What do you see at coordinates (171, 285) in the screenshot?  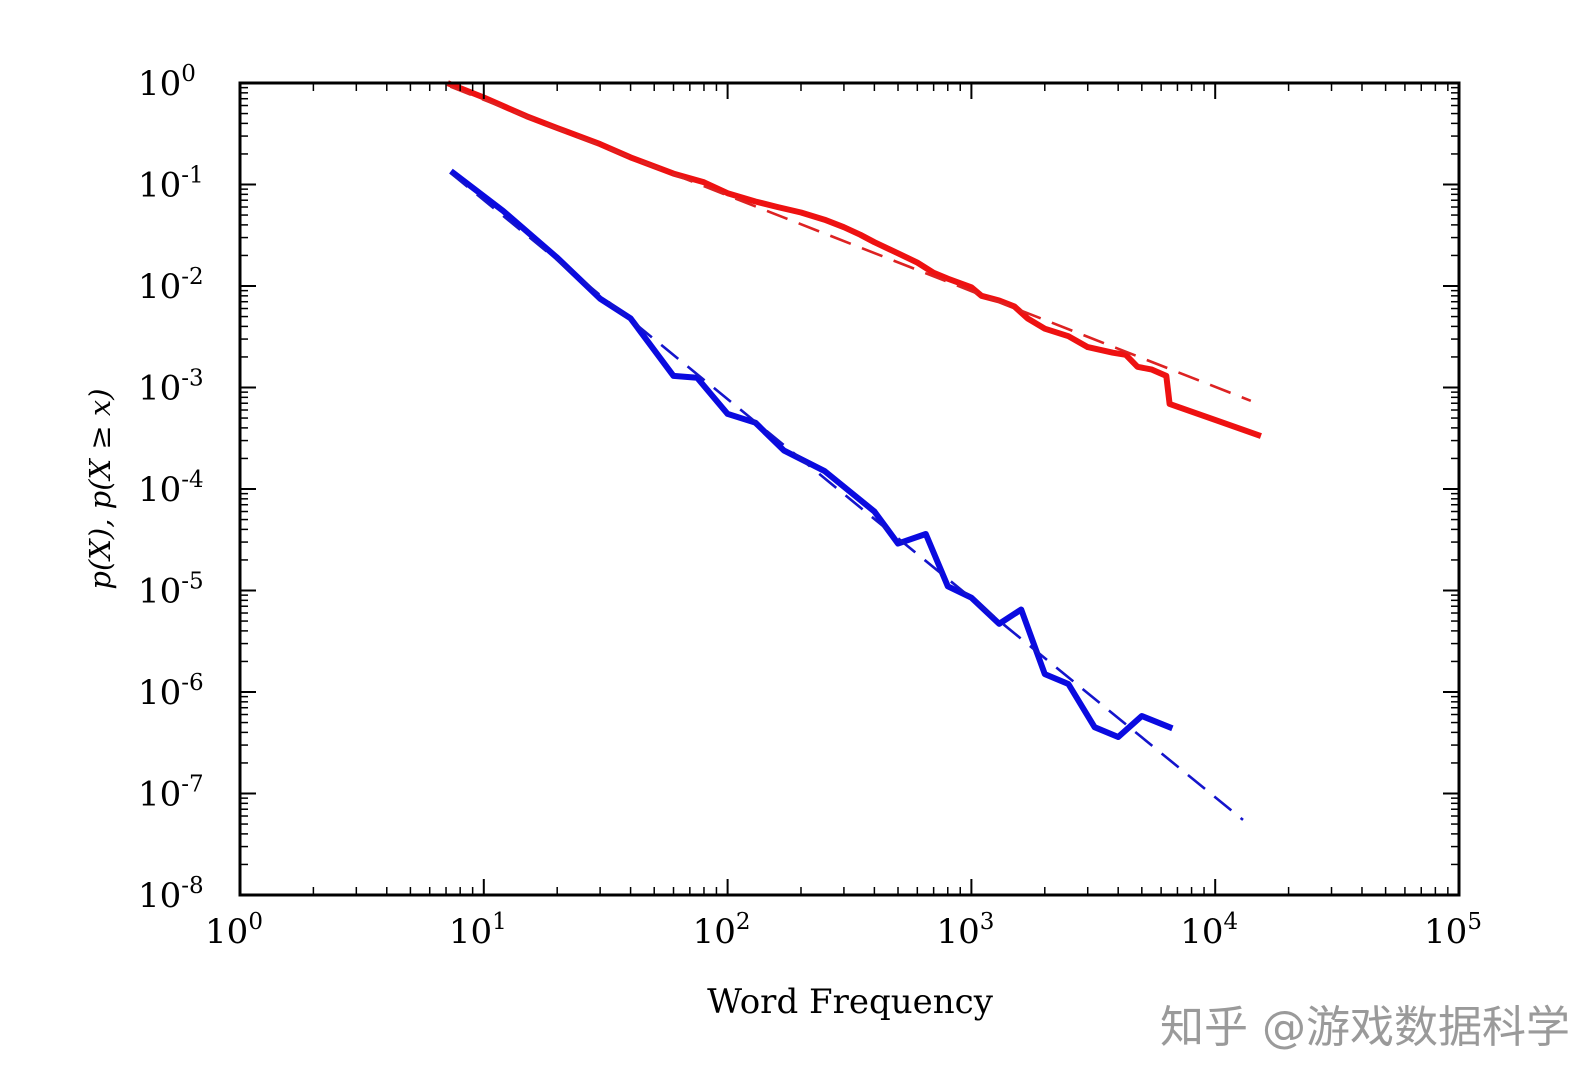 I see `y-tick-label: 10⁻²` at bounding box center [171, 285].